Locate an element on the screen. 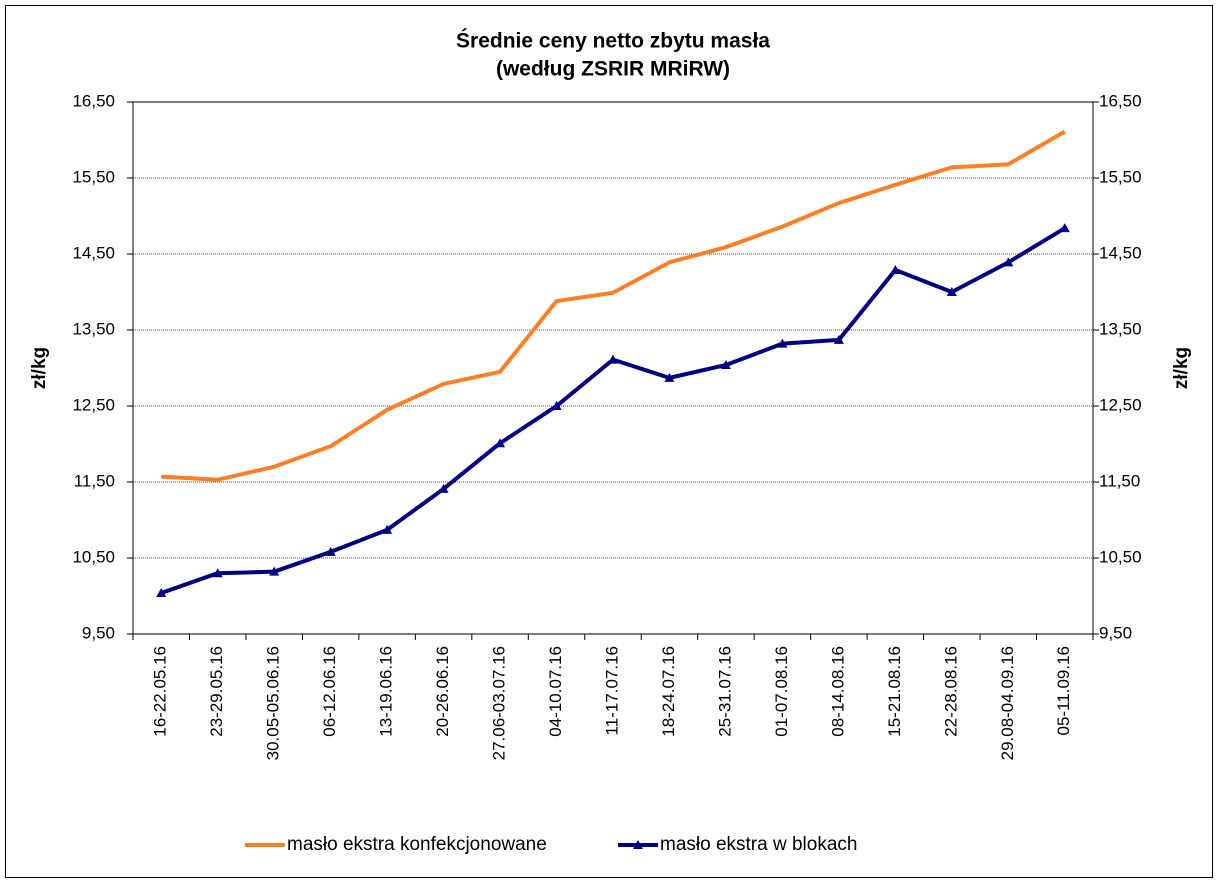  y2-tick-label: 15,50 is located at coordinates (1120, 176).